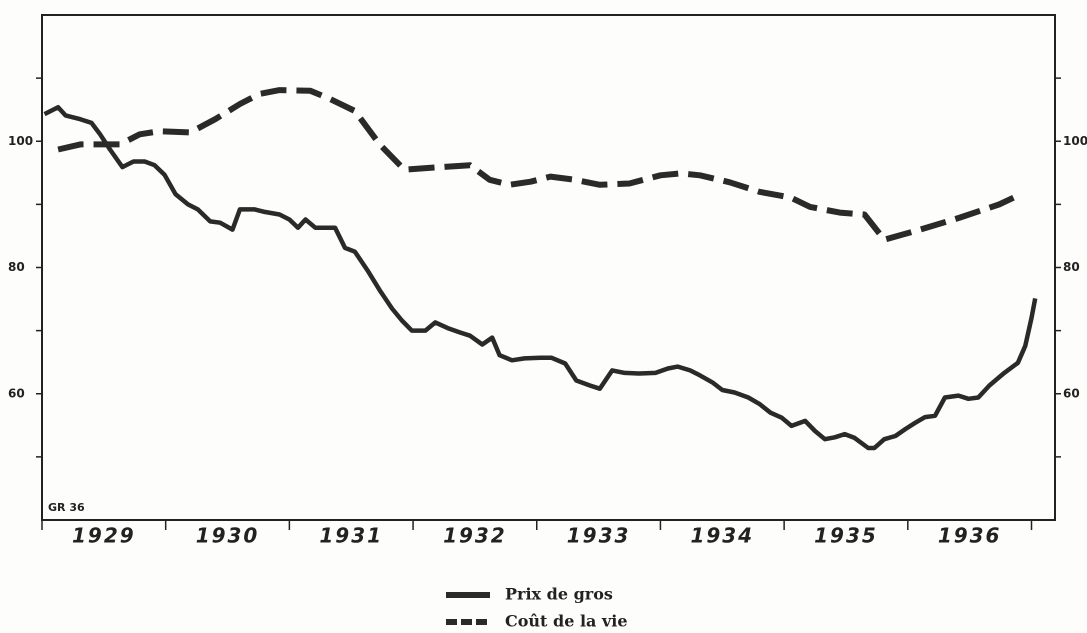  I want to click on annotation: GR 36, so click(66, 507).